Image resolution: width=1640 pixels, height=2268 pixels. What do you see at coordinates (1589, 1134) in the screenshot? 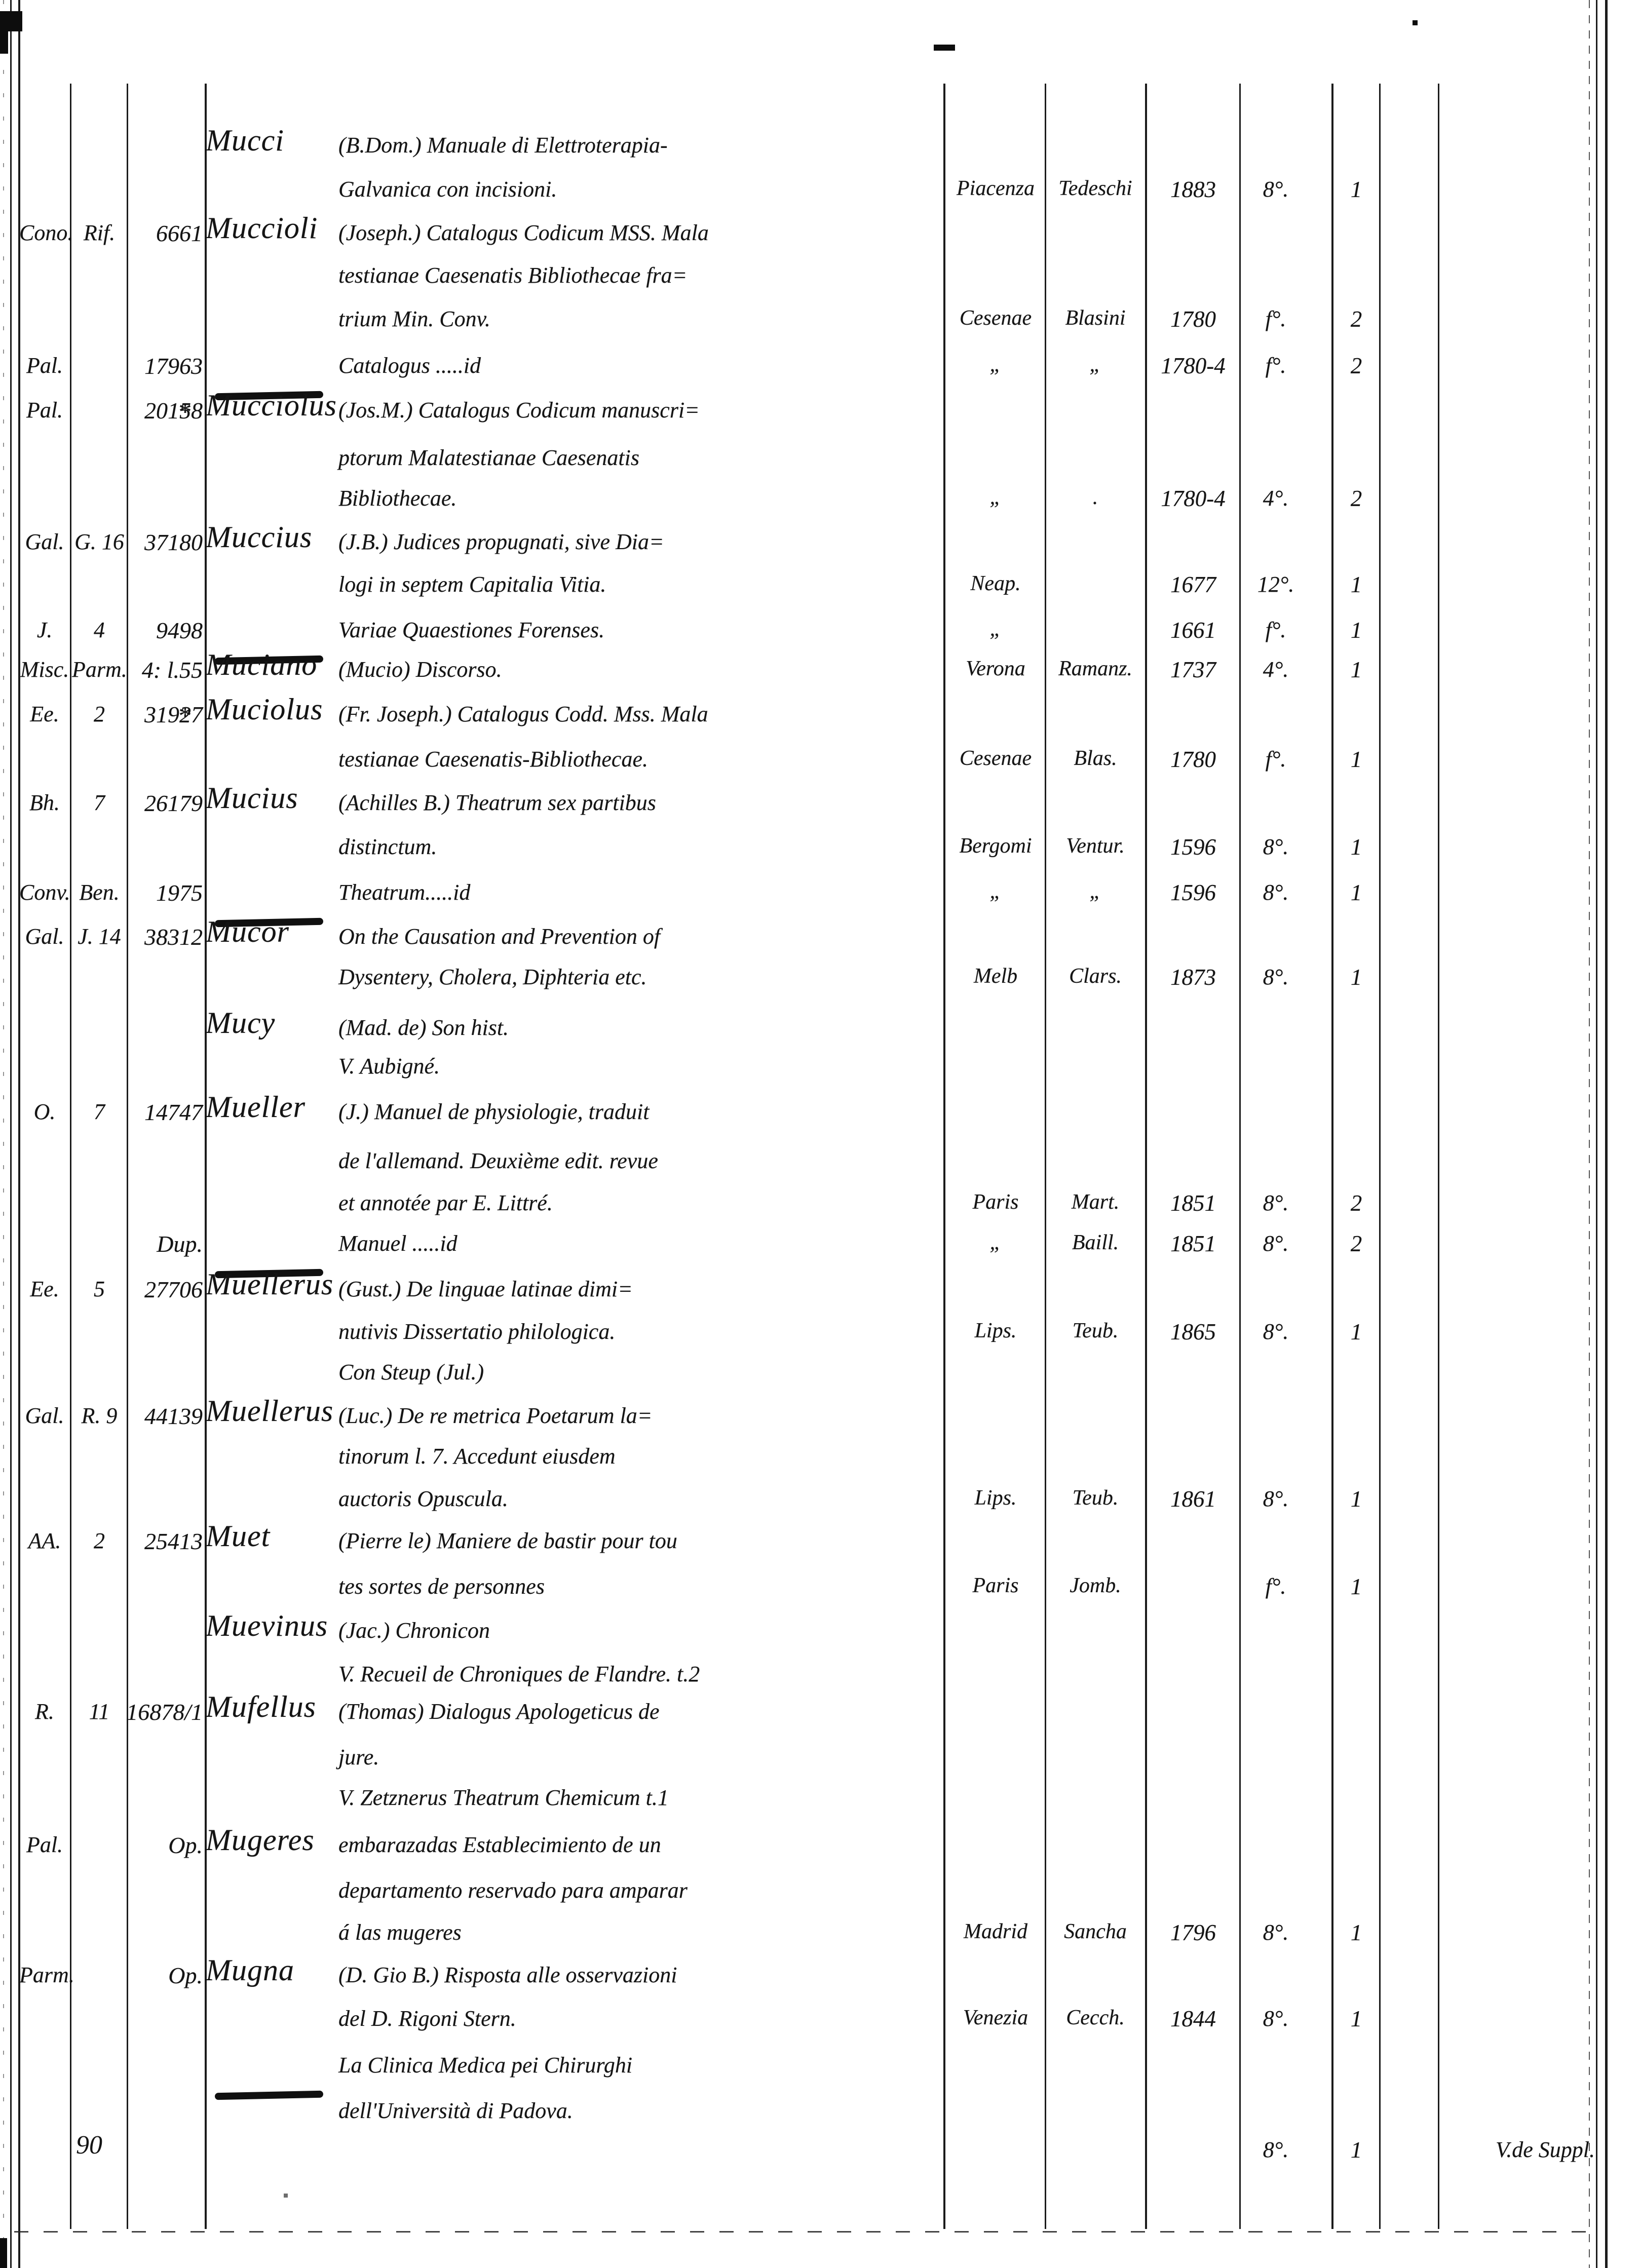
I see `page-border-right-faint` at bounding box center [1589, 1134].